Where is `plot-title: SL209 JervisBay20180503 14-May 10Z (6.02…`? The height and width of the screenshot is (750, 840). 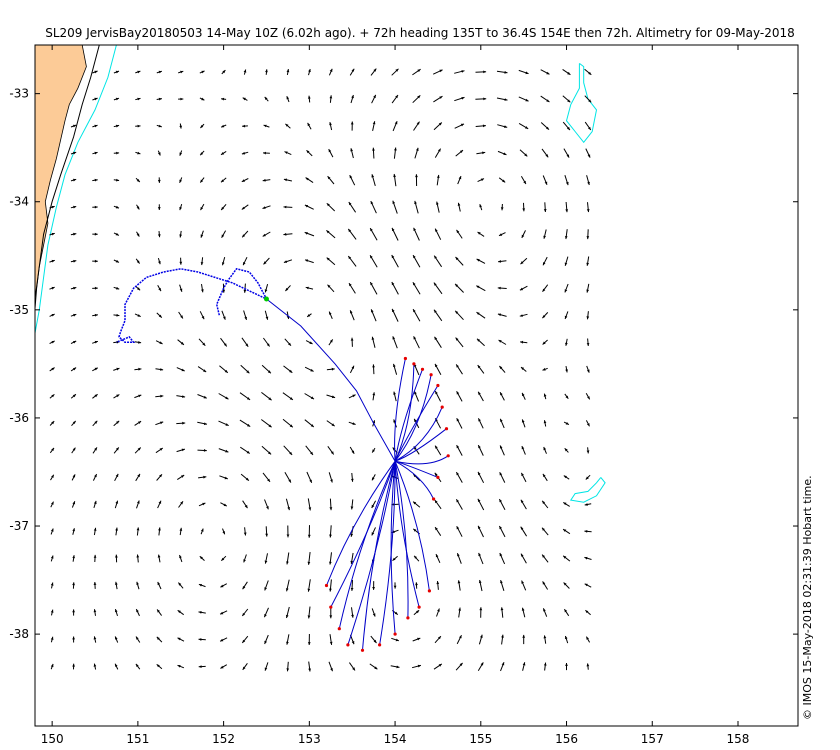 plot-title: SL209 JervisBay20180503 14-May 10Z (6.02… is located at coordinates (420, 33).